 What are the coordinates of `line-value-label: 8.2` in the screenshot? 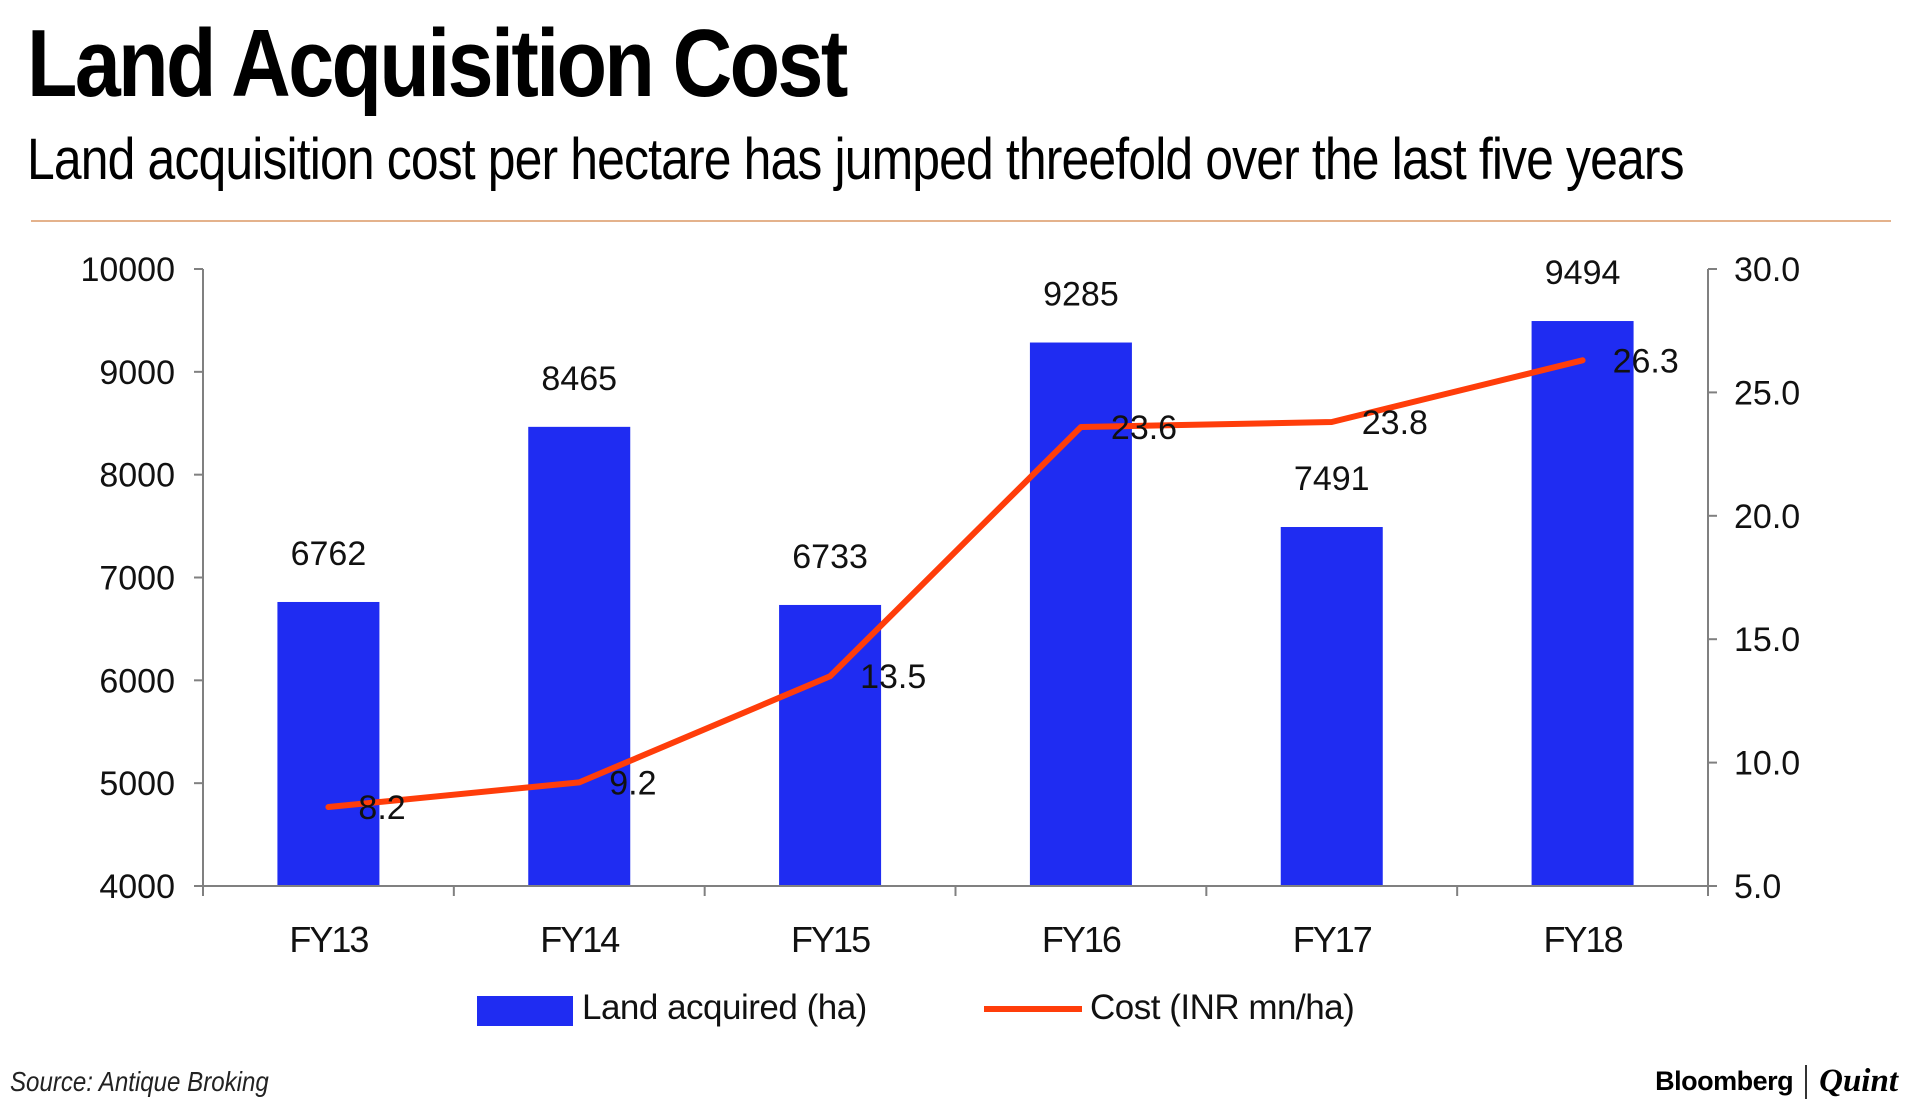 It's located at (381, 808).